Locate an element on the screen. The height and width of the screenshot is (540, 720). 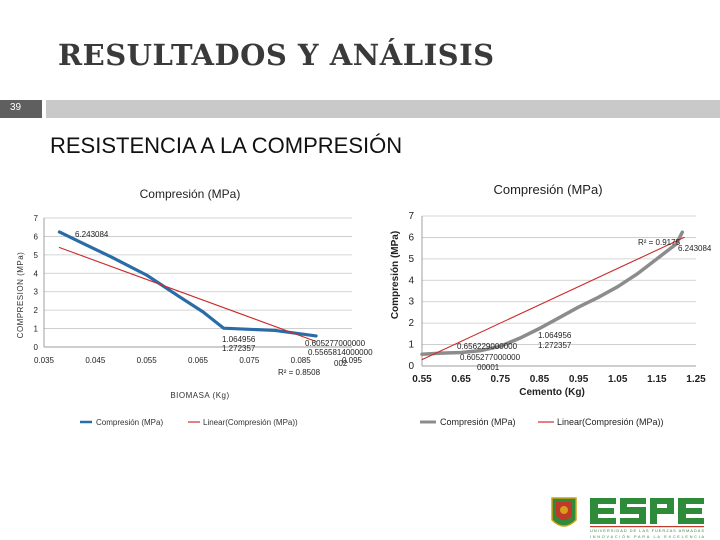
x-tick-label: 0.085 is located at coordinates (301, 360).